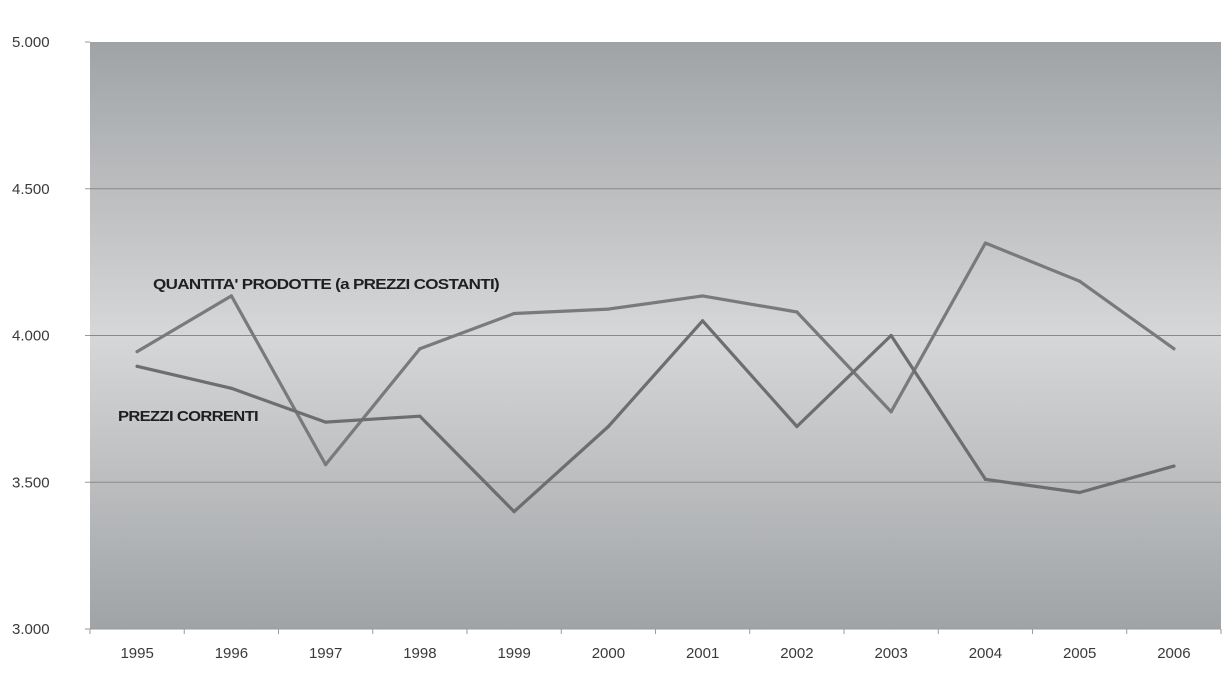 This screenshot has width=1226, height=677. Describe the element at coordinates (31, 336) in the screenshot. I see `y-tick-label: 4.000` at that location.